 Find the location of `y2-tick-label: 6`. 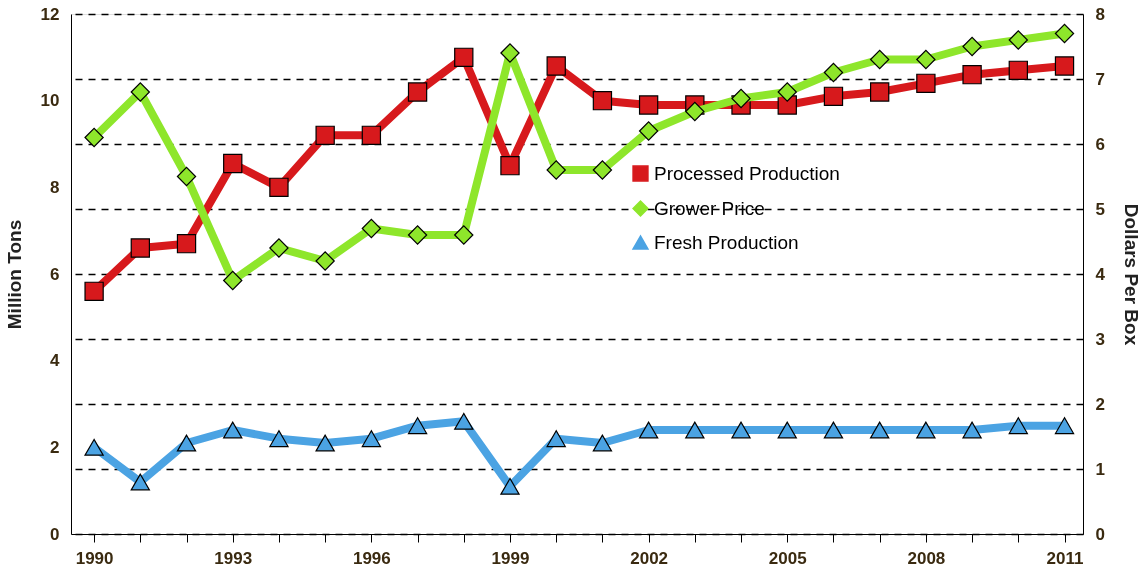

y2-tick-label: 6 is located at coordinates (1100, 144).